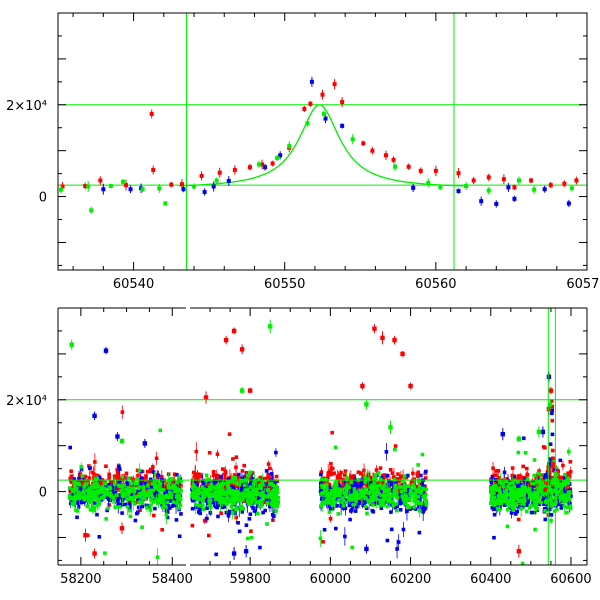 The width and height of the screenshot is (600, 600). What do you see at coordinates (410, 579) in the screenshot?
I see `bottom-xtick-label-4: 60200` at bounding box center [410, 579].